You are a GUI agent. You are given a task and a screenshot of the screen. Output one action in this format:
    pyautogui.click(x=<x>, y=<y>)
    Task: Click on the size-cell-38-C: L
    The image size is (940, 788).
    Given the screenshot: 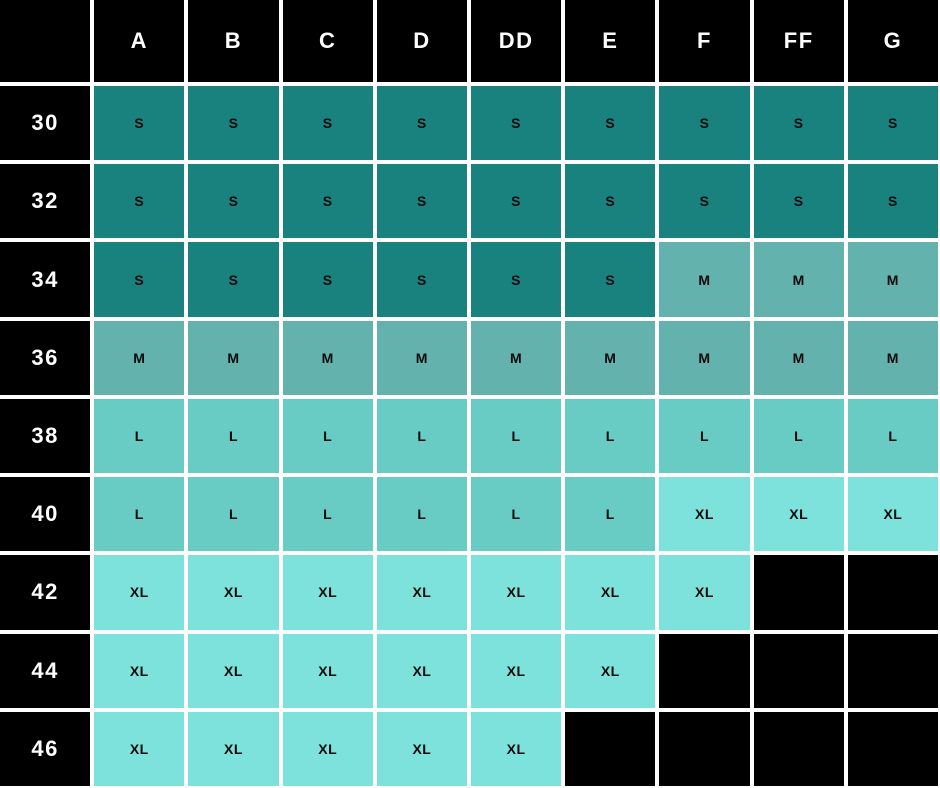 What is the action you would take?
    pyautogui.click(x=327, y=436)
    